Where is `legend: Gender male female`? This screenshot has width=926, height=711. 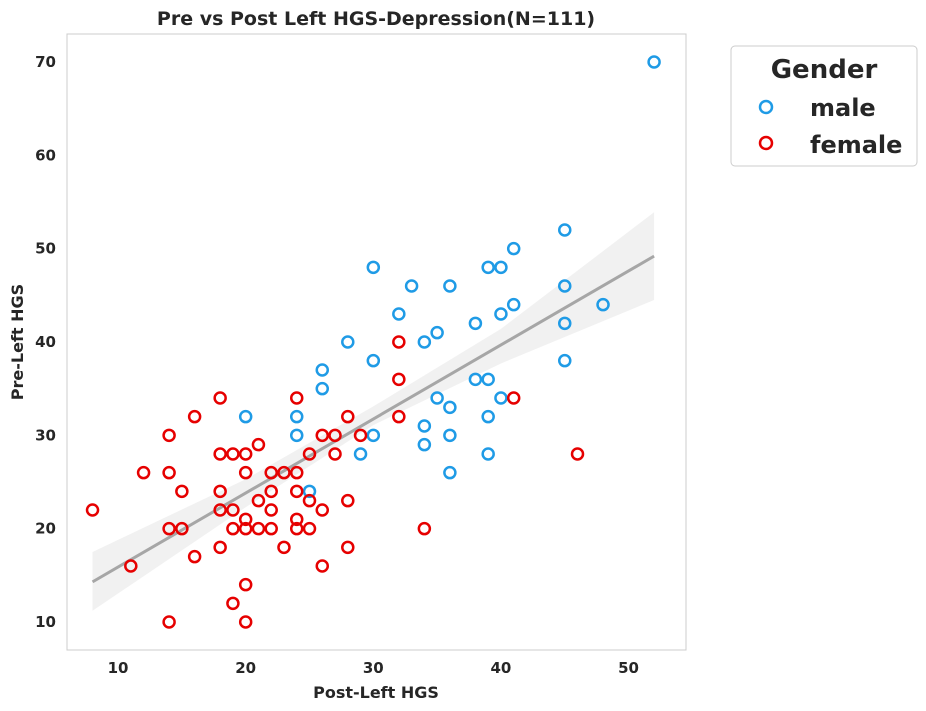
legend: Gender male female is located at coordinates (824, 106).